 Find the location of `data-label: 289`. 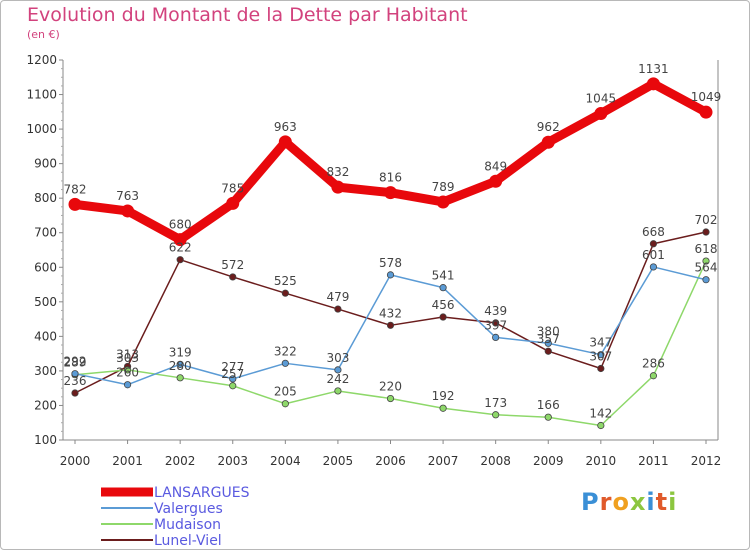

data-label: 289 is located at coordinates (75, 363).